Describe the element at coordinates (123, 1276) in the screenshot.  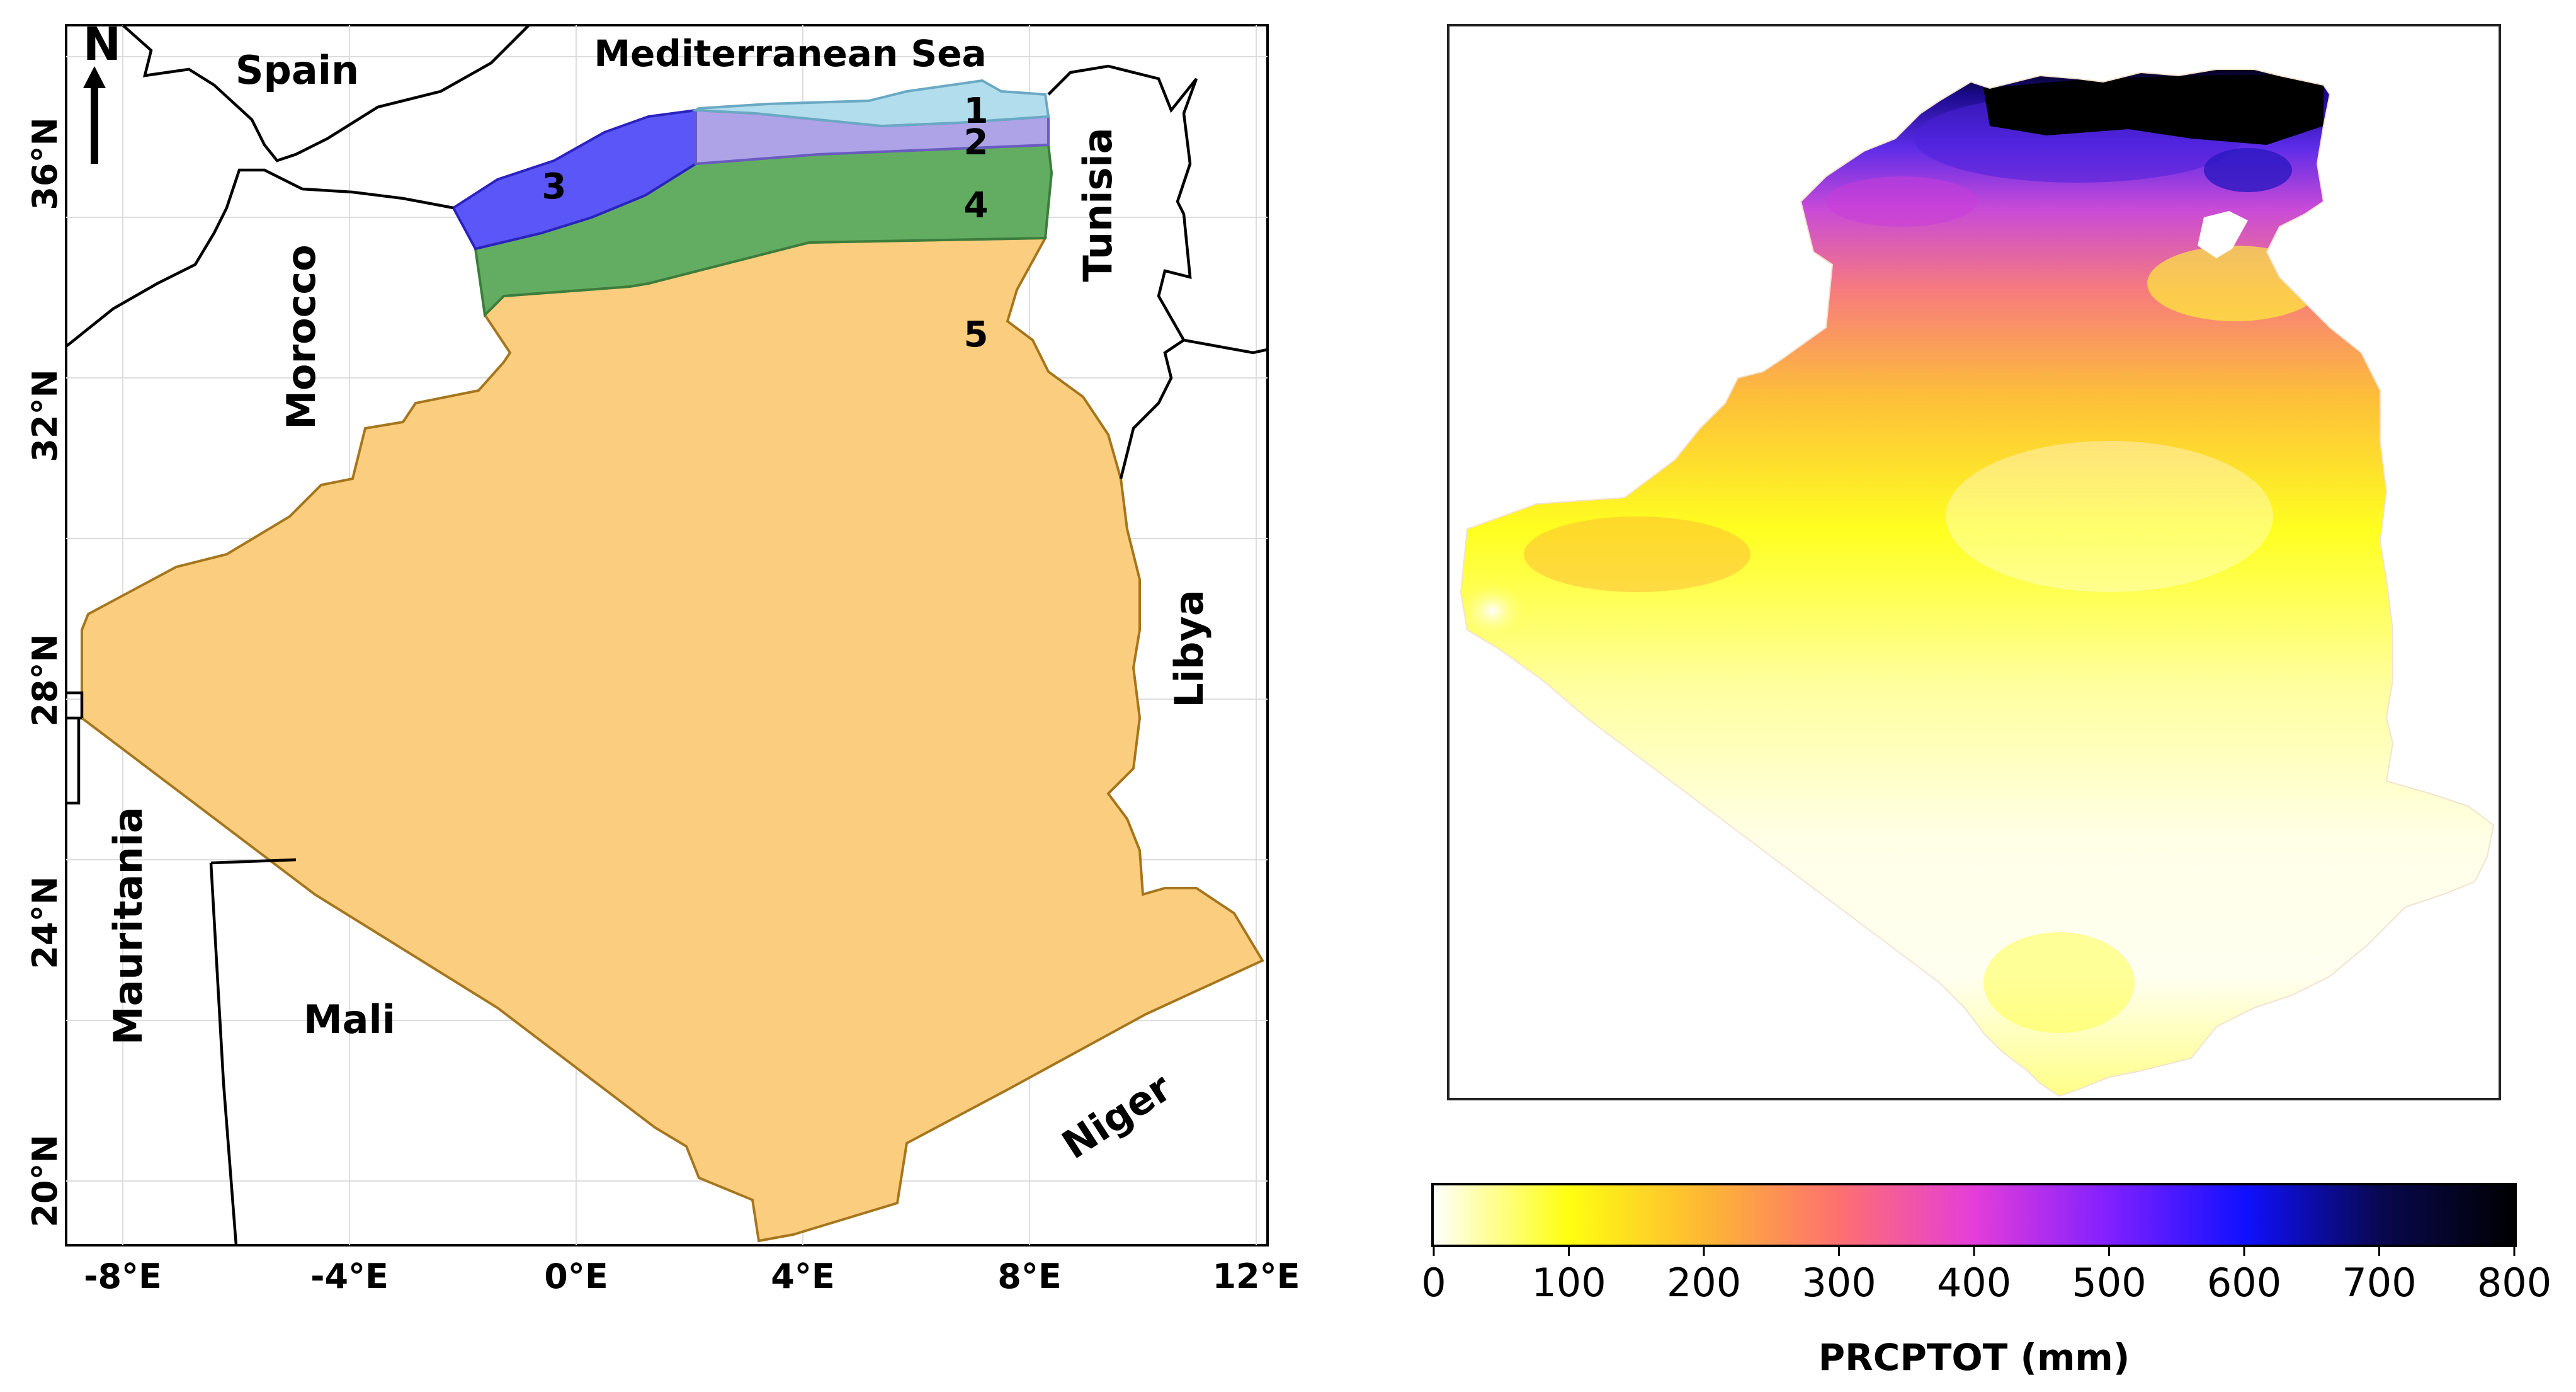
I see `lon-tick: -8°E` at that location.